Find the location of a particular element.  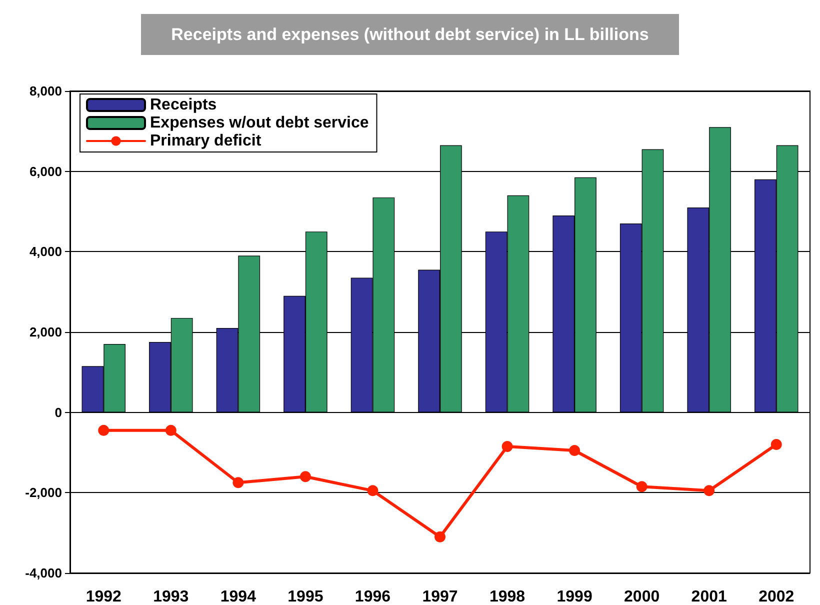

y-tick-label: 8,000 is located at coordinates (45, 91).